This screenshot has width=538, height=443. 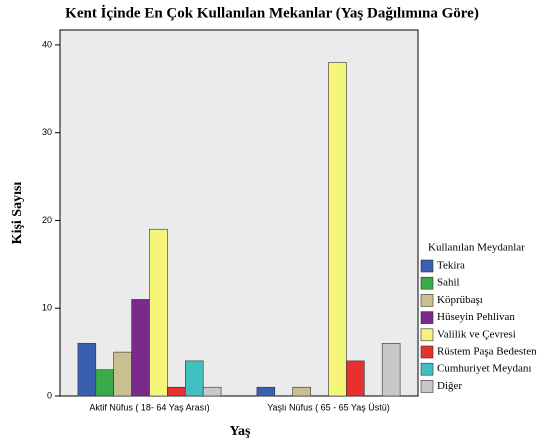 What do you see at coordinates (460, 300) in the screenshot?
I see `legend-label: Köprübaşı` at bounding box center [460, 300].